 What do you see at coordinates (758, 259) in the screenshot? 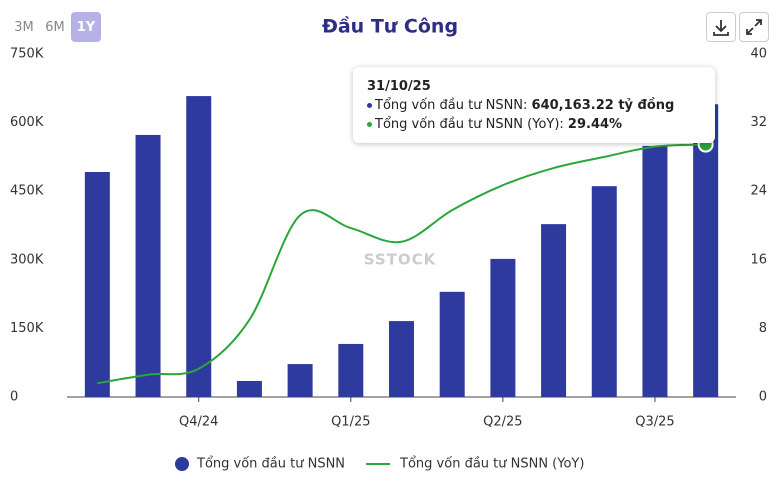
I see `y2-tick-label: 16` at bounding box center [758, 259].